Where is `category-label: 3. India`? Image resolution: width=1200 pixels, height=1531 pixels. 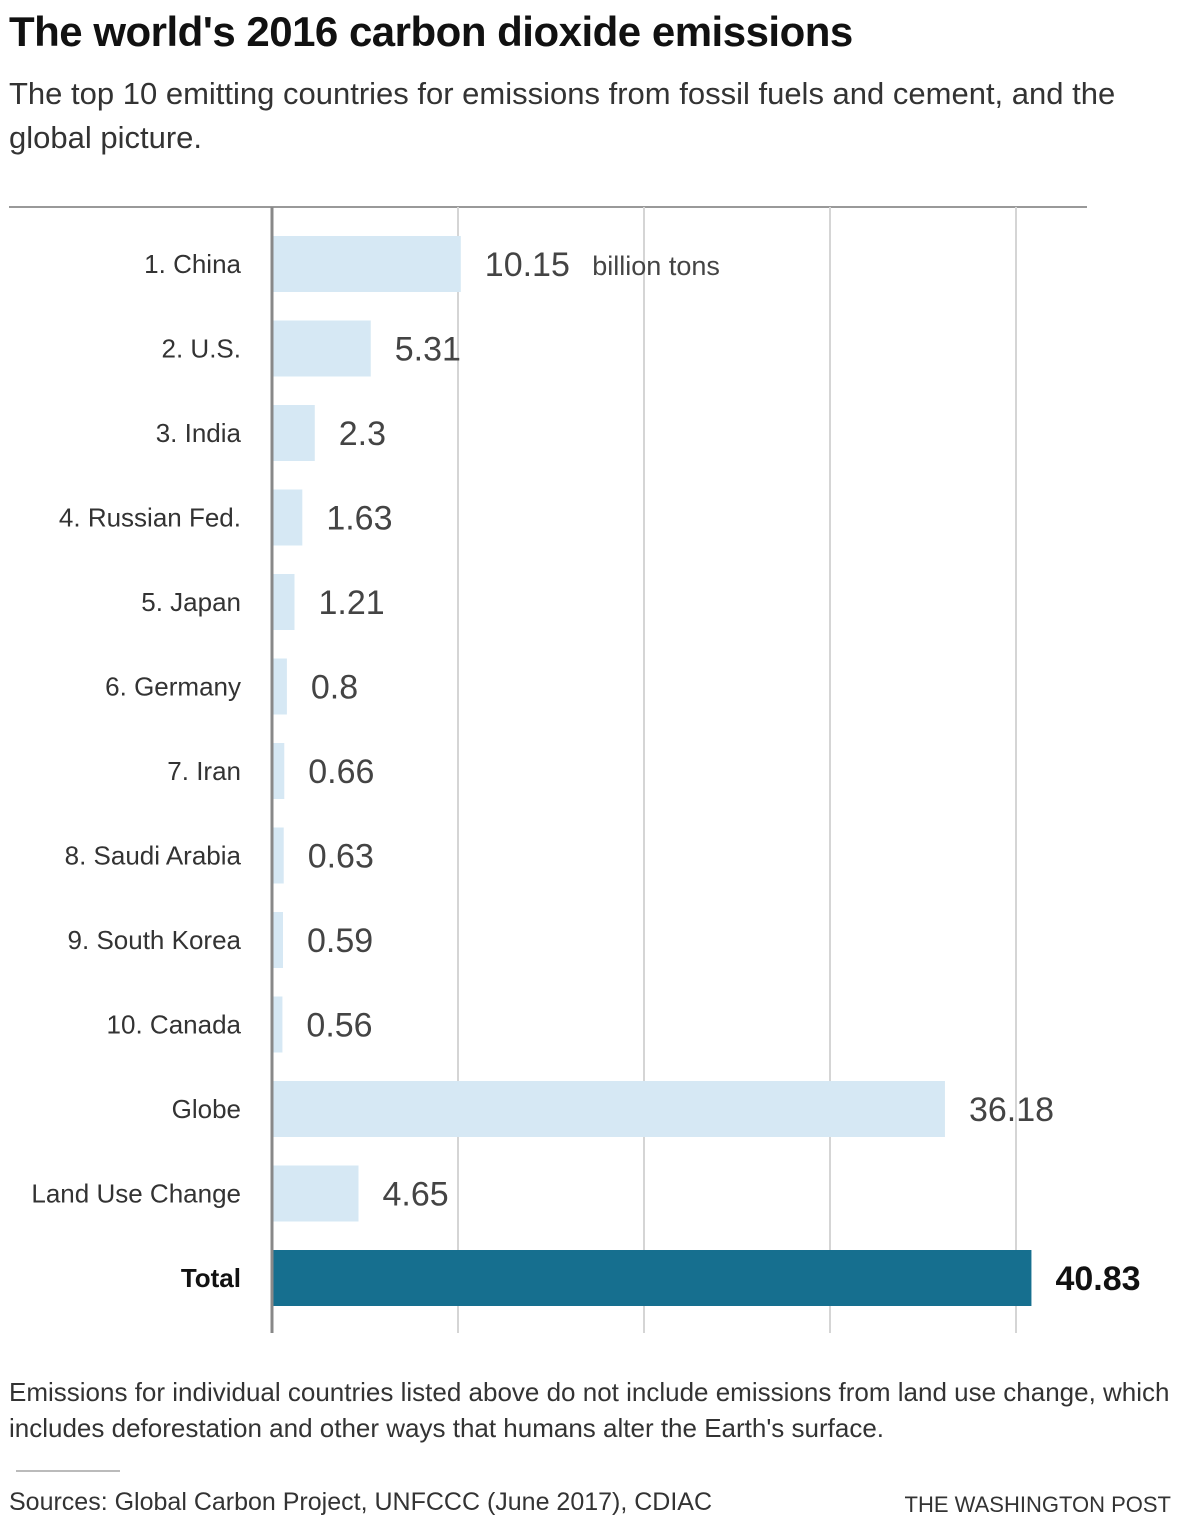 category-label: 3. India is located at coordinates (199, 433).